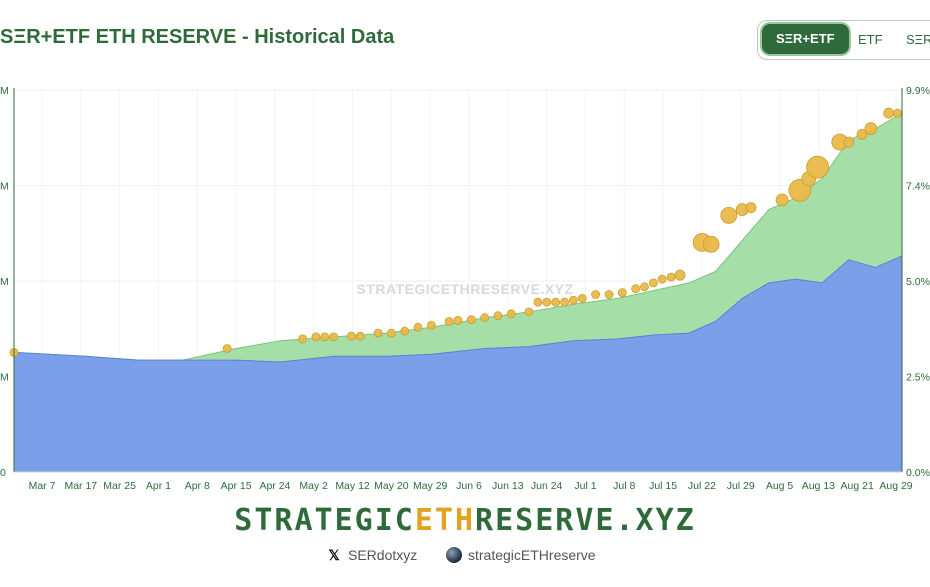  What do you see at coordinates (3, 473) in the screenshot?
I see `left-axis-tick-label: 0` at bounding box center [3, 473].